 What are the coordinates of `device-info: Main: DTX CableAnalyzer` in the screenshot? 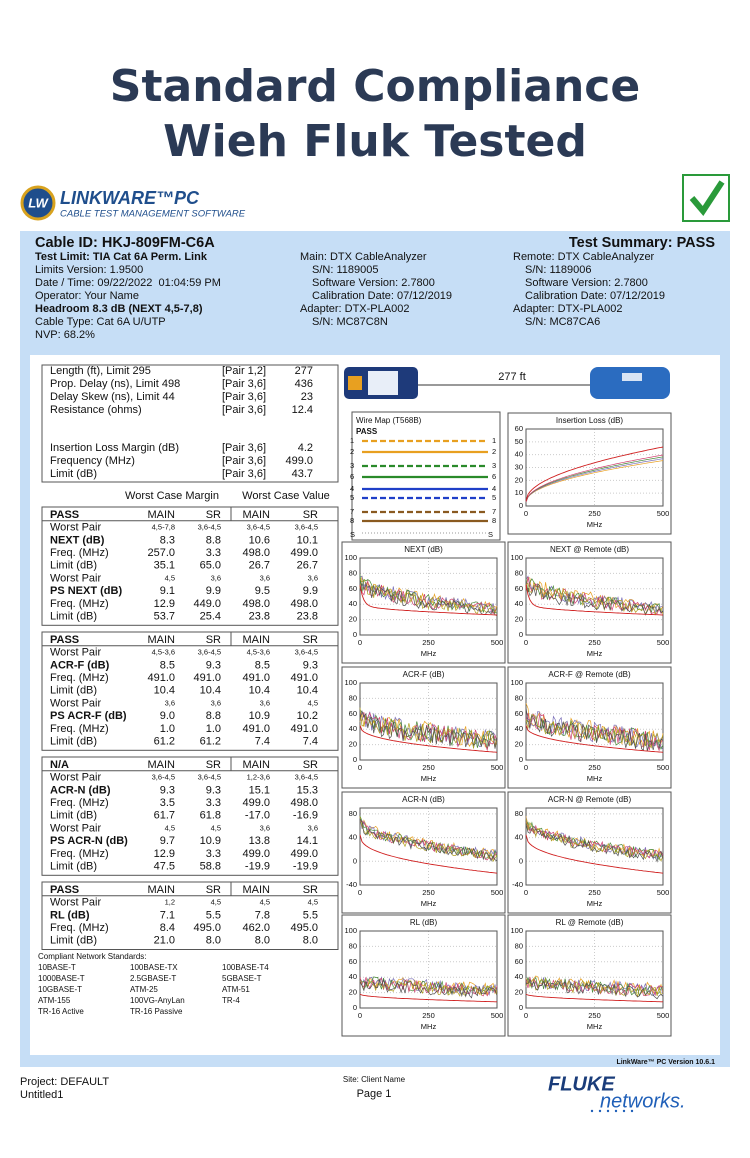 It's located at (363, 257).